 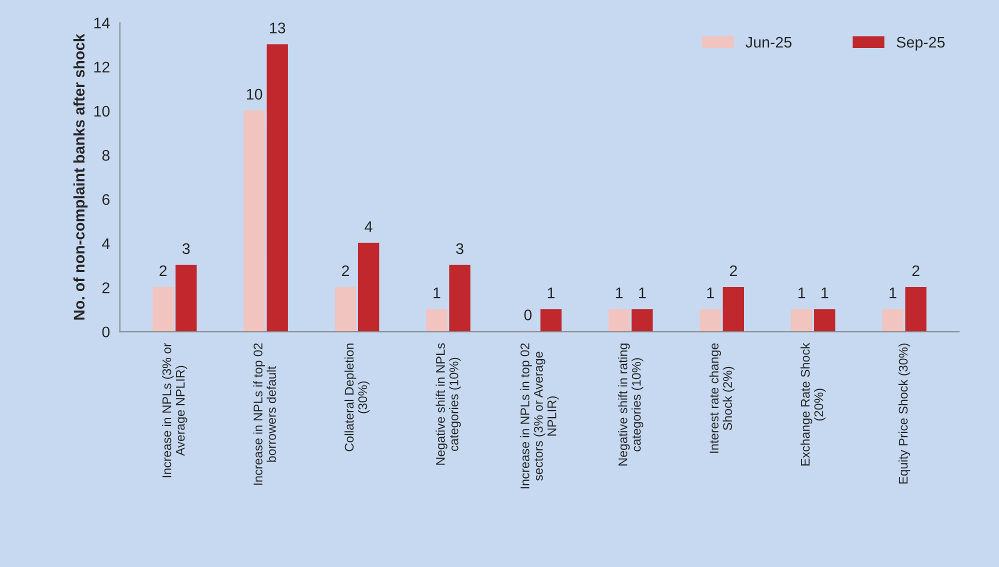 What do you see at coordinates (106, 243) in the screenshot?
I see `y-tick-label: 4` at bounding box center [106, 243].